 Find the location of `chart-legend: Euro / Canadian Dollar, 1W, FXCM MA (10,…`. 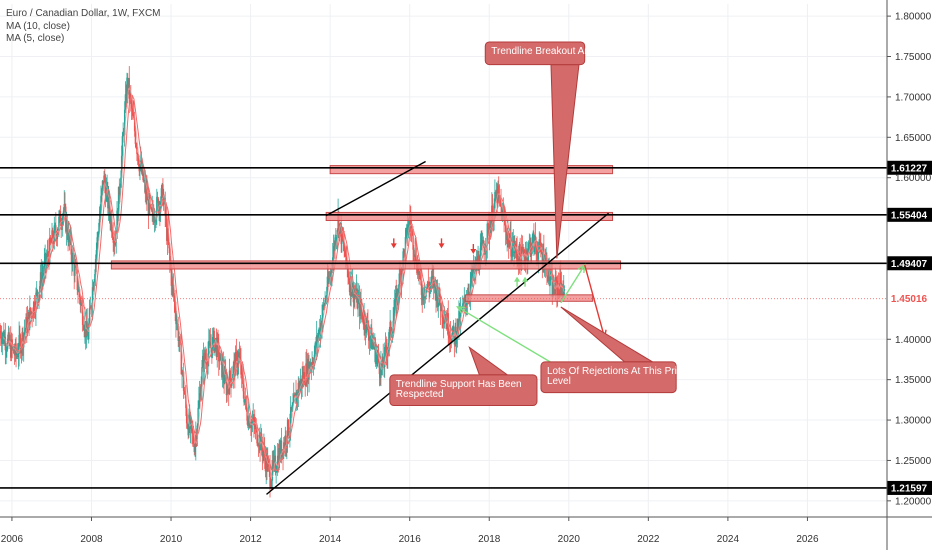

chart-legend: Euro / Canadian Dollar, 1W, FXCM MA (10,… is located at coordinates (83, 26).